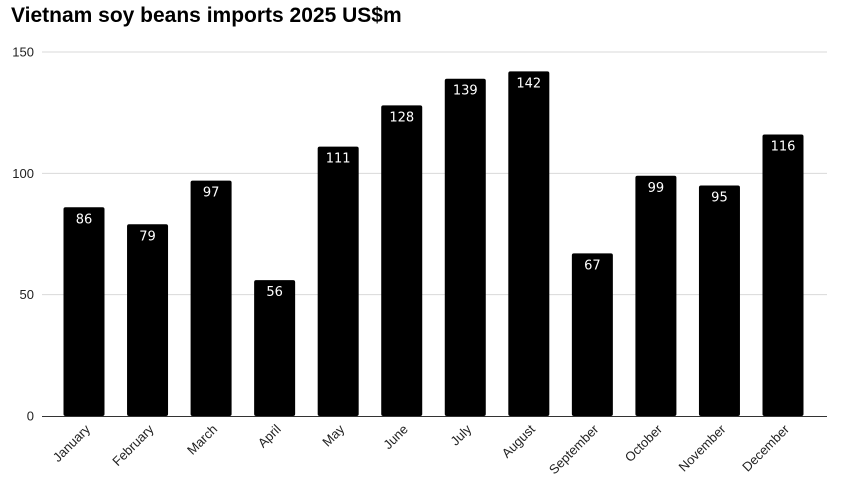 The width and height of the screenshot is (846, 494). What do you see at coordinates (518, 440) in the screenshot?
I see `x-tick-label: August` at bounding box center [518, 440].